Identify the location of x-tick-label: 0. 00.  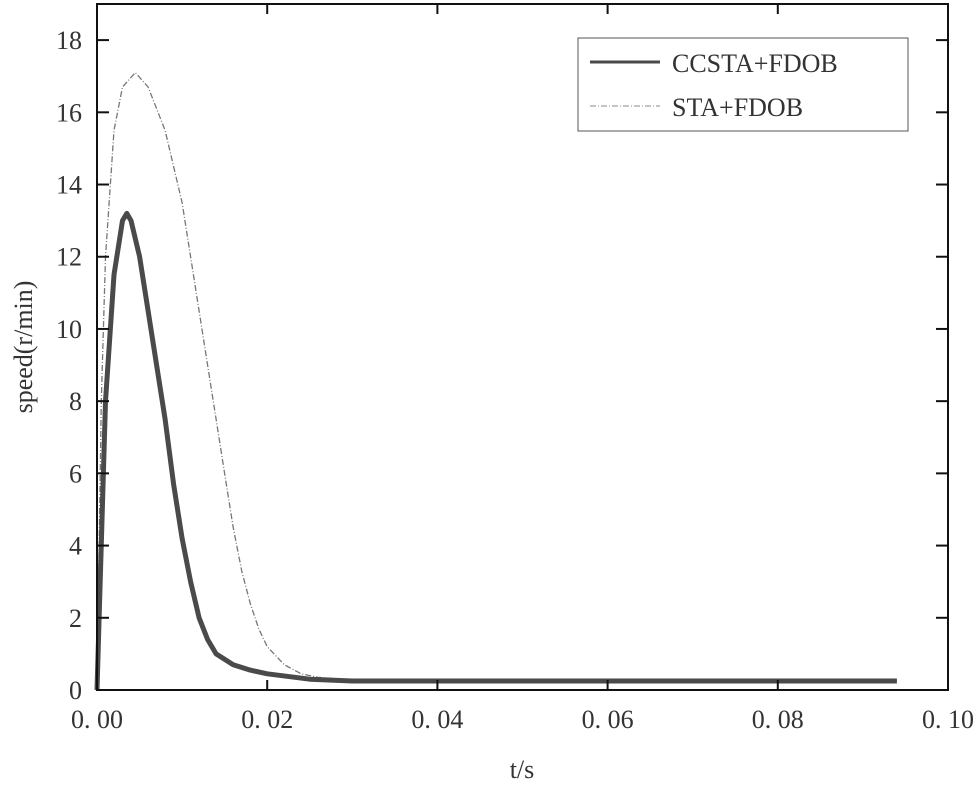
(97, 719).